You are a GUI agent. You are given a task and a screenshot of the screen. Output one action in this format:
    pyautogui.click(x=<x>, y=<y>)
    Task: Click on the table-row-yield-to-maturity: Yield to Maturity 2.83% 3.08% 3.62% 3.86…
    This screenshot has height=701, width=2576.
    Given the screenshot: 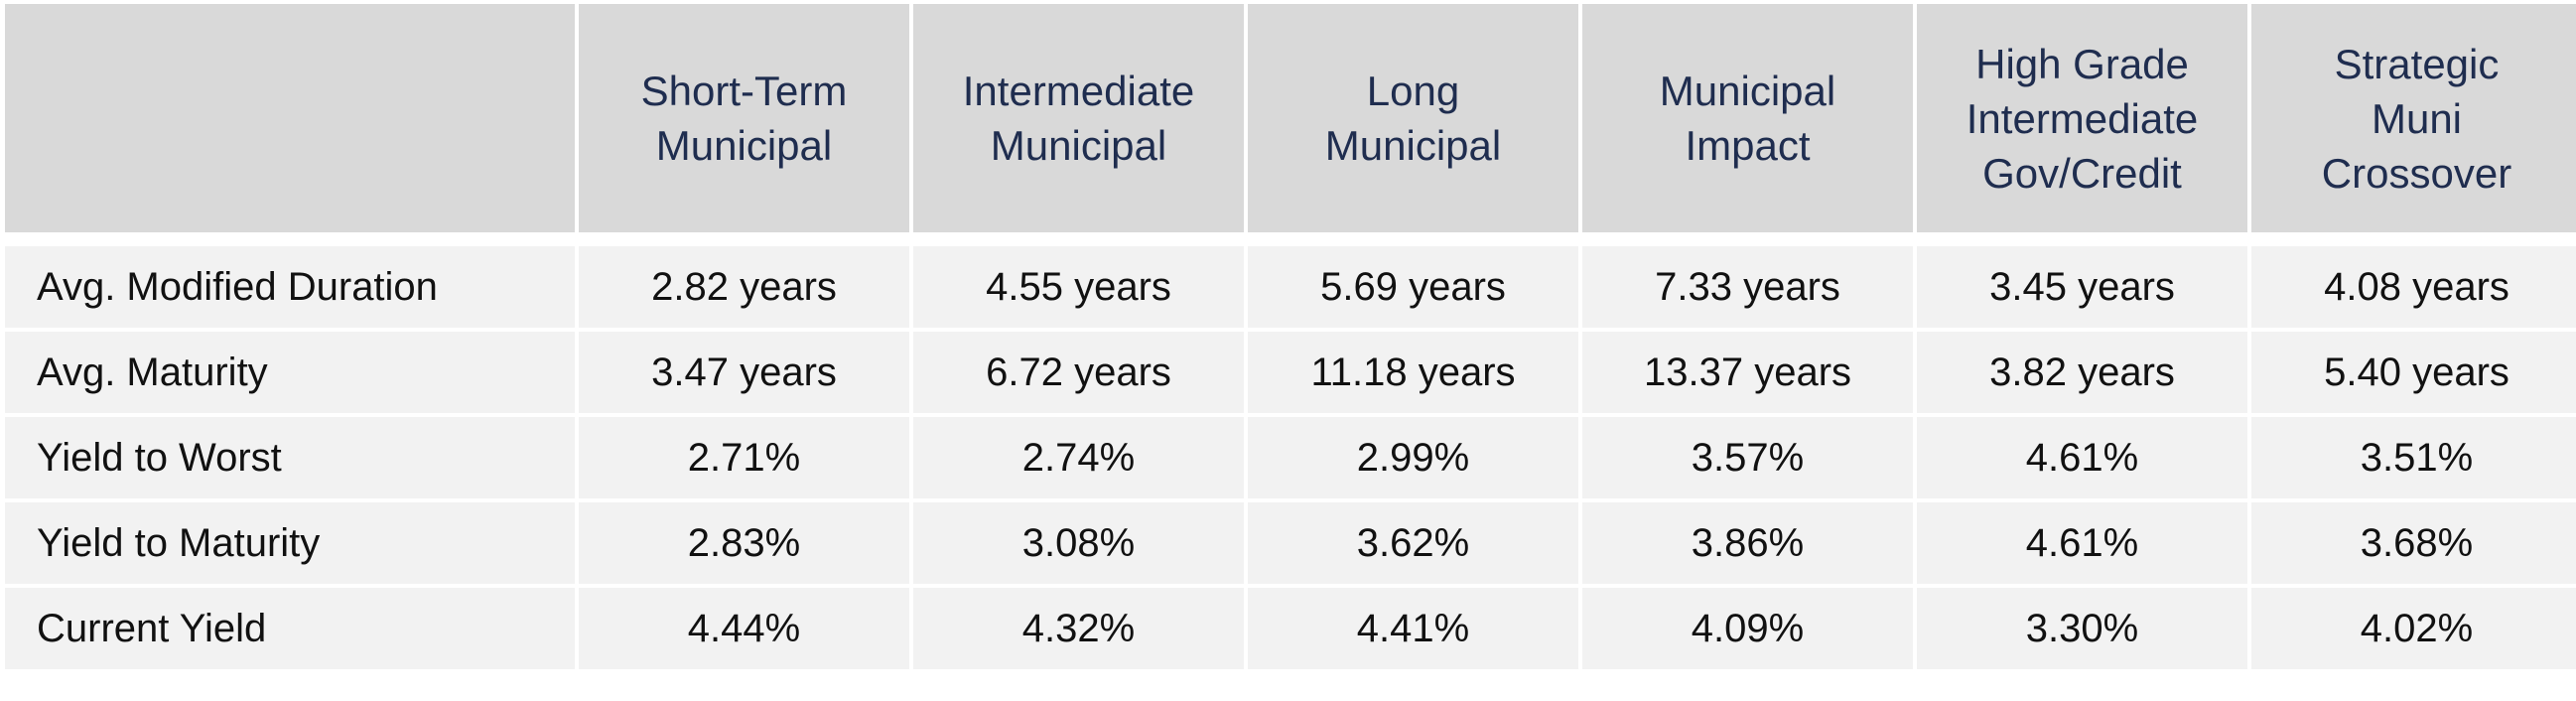 What is the action you would take?
    pyautogui.click(x=1290, y=543)
    